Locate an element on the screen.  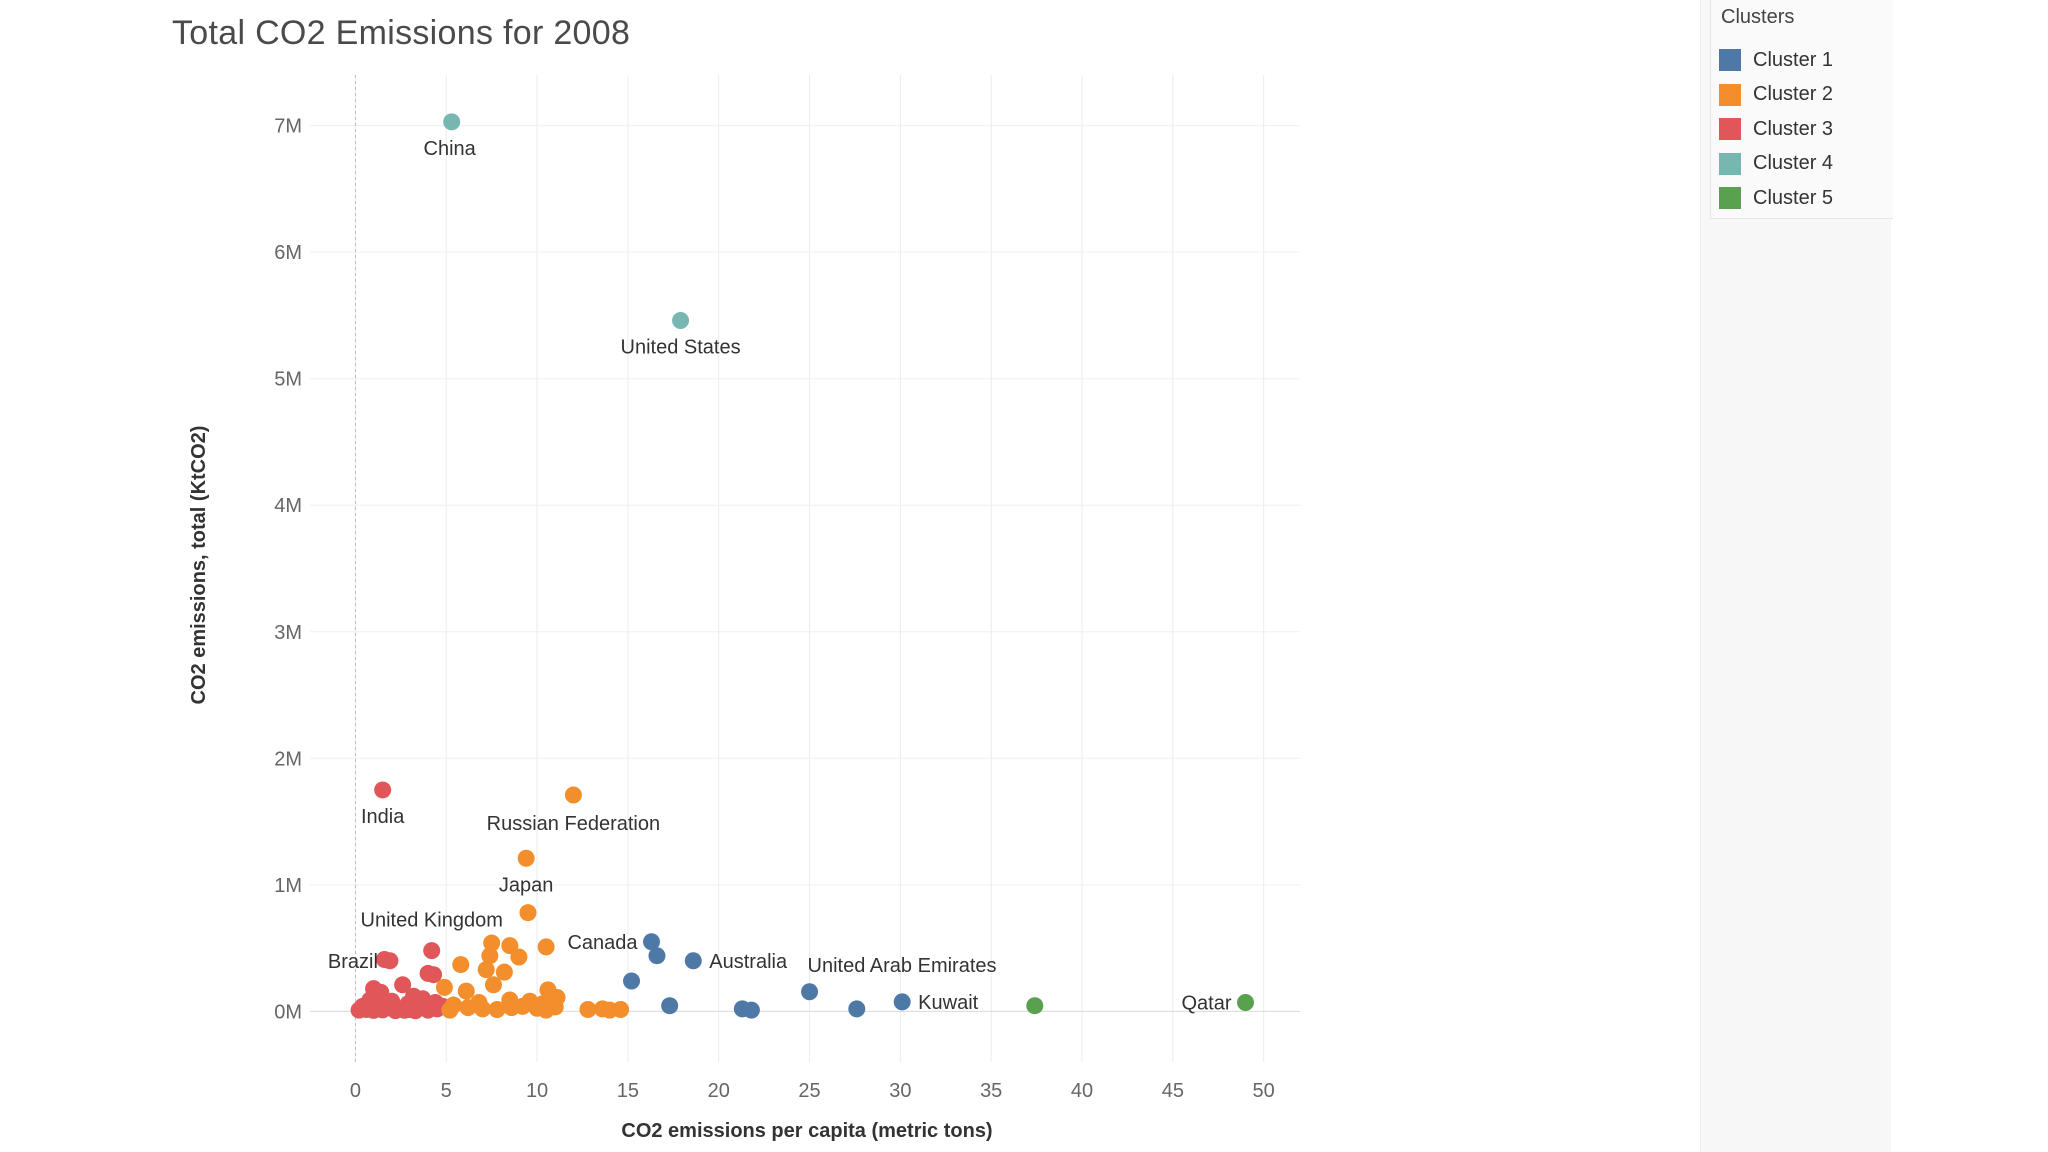
x-tick-label: 25 is located at coordinates (809, 1091).